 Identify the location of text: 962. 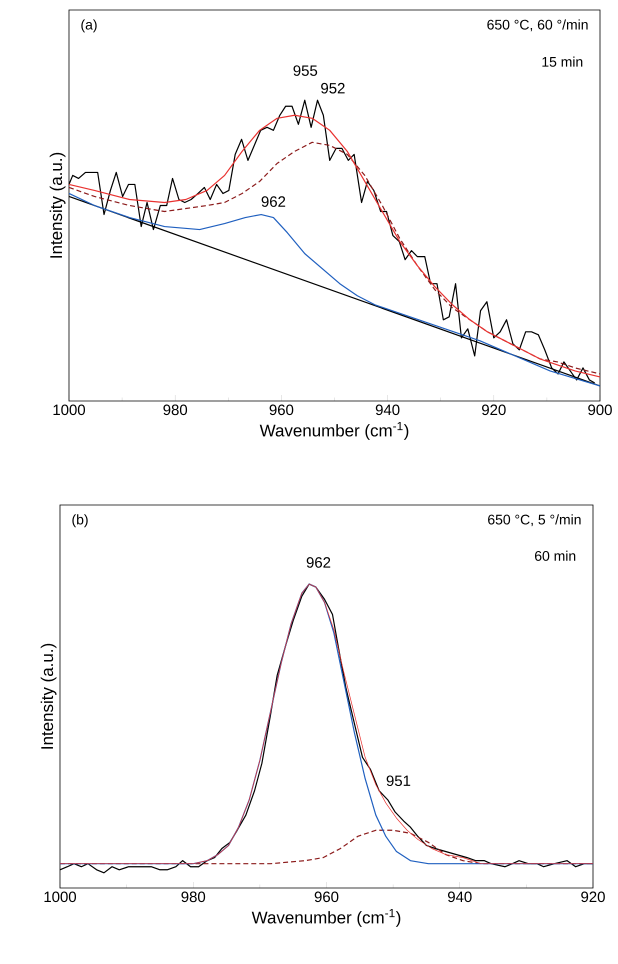
(318, 562).